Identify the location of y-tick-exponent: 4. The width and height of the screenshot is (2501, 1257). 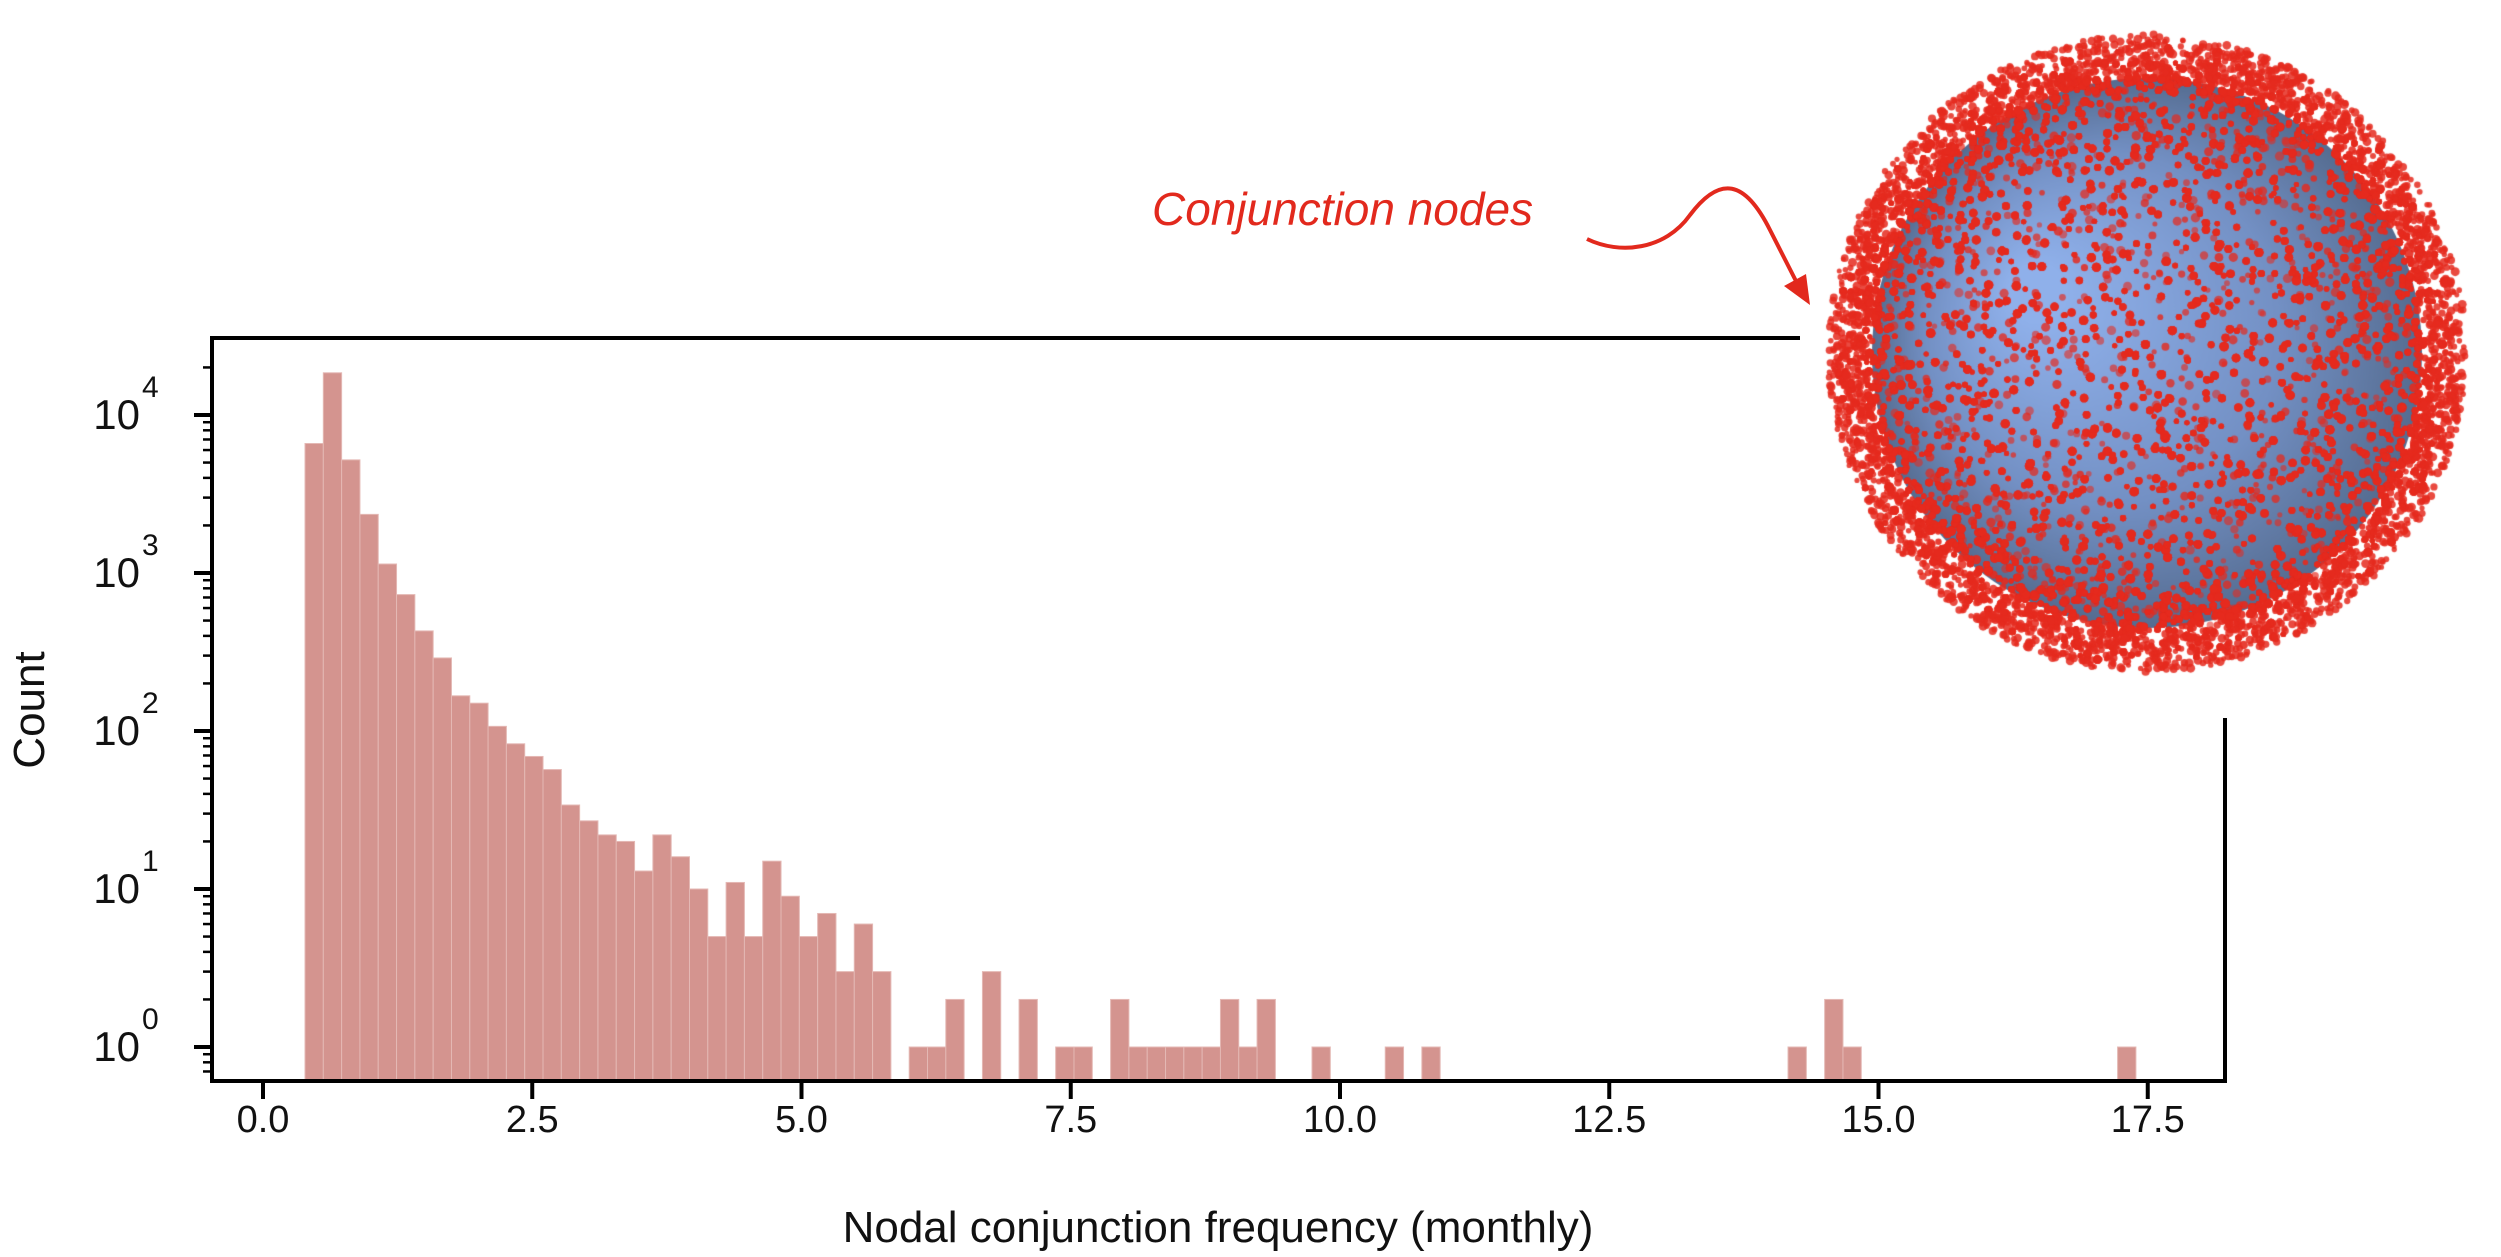
(150, 387).